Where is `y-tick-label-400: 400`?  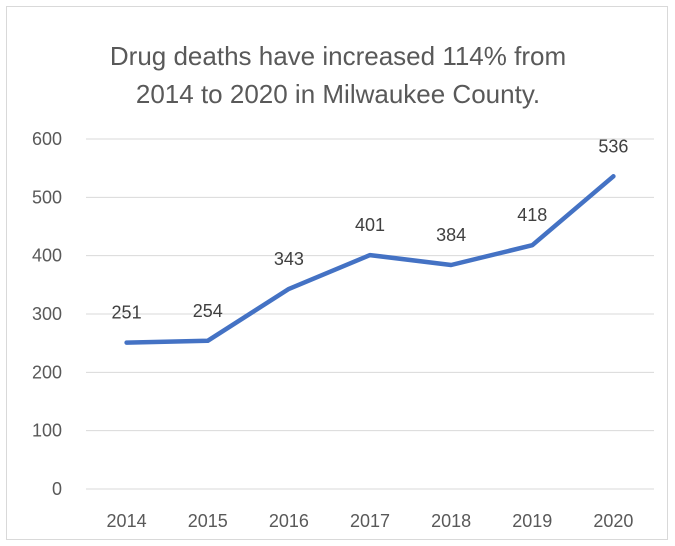
y-tick-label-400: 400 is located at coordinates (47, 256).